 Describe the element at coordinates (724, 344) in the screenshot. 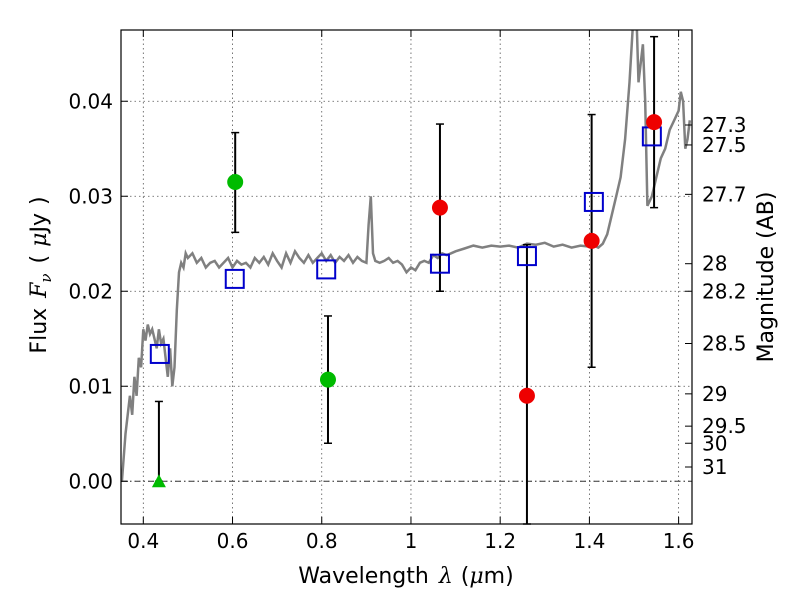

I see `mag-tick-label: 28.5` at that location.